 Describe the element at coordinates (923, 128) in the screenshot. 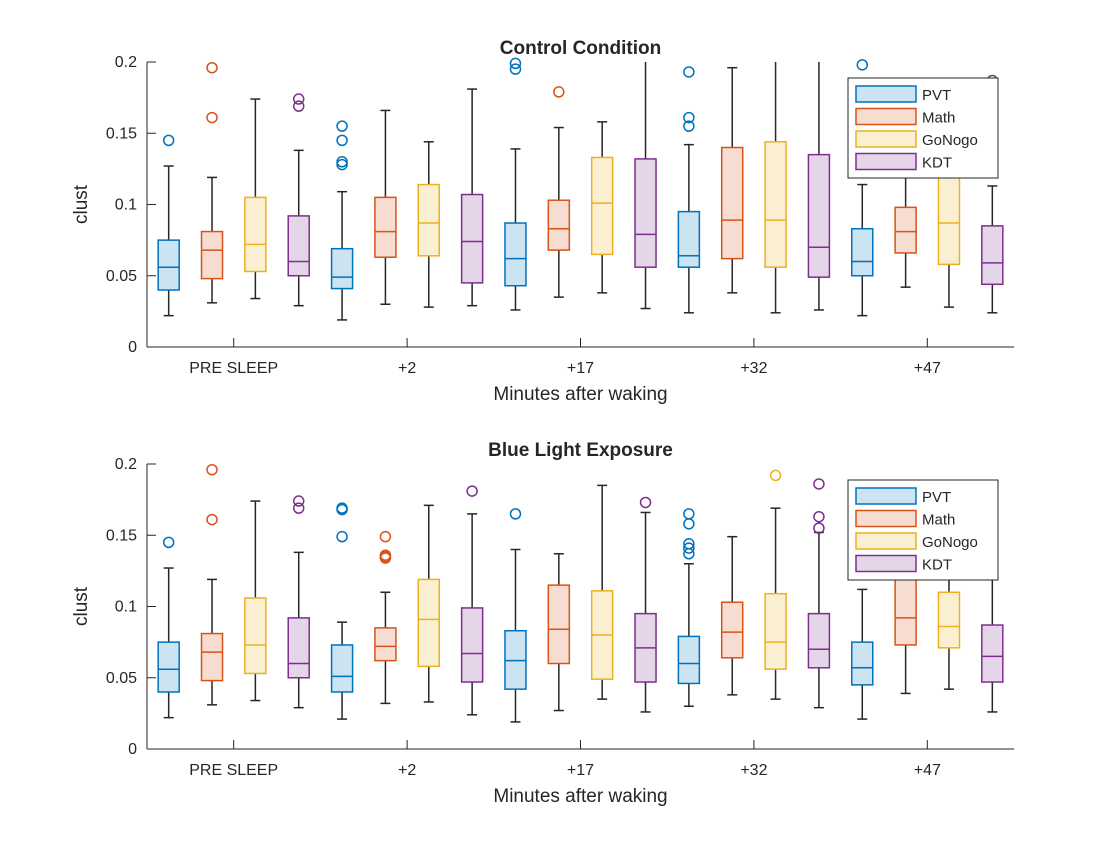

I see `legend-box` at that location.